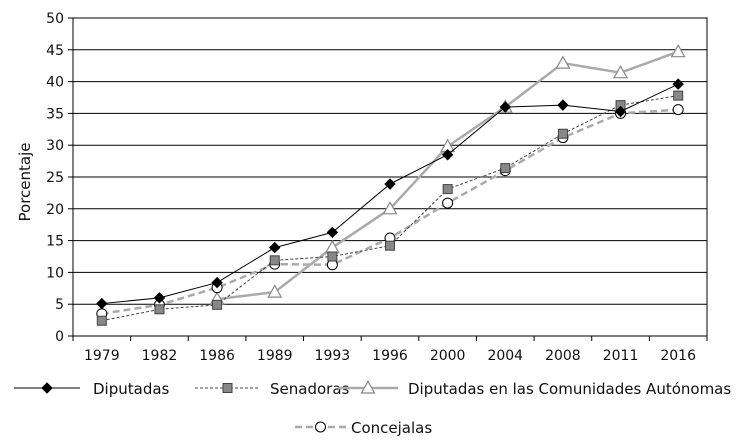 The height and width of the screenshot is (447, 741). What do you see at coordinates (55, 242) in the screenshot?
I see `y-tick-label: 15` at bounding box center [55, 242].